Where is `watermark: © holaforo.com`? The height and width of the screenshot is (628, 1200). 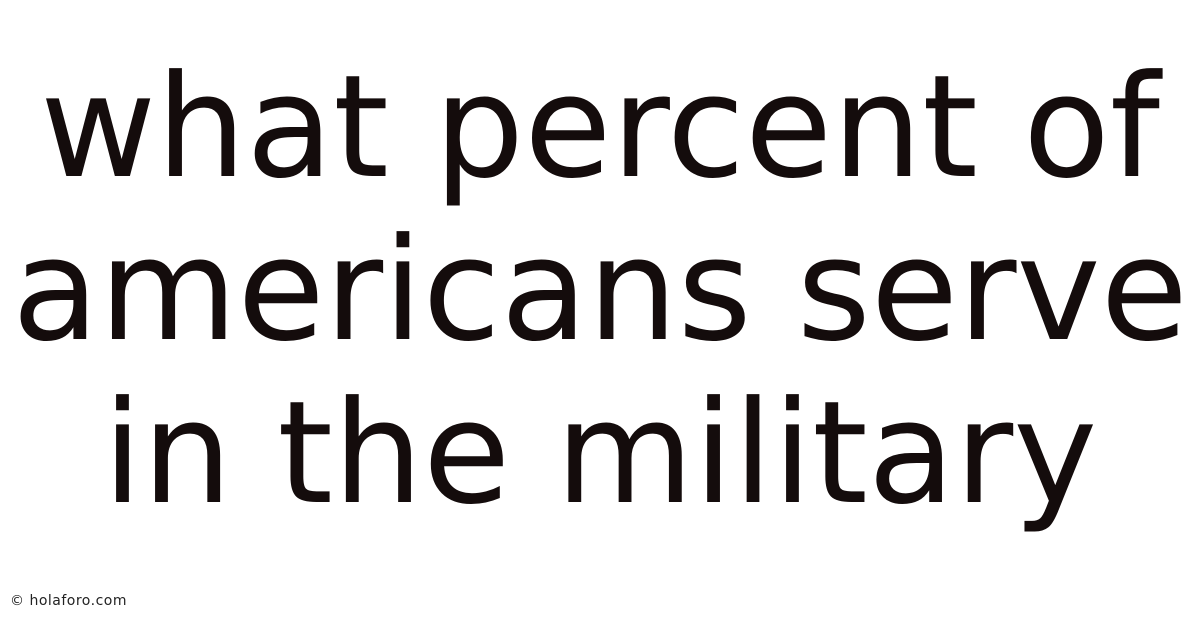 watermark: © holaforo.com is located at coordinates (68, 601).